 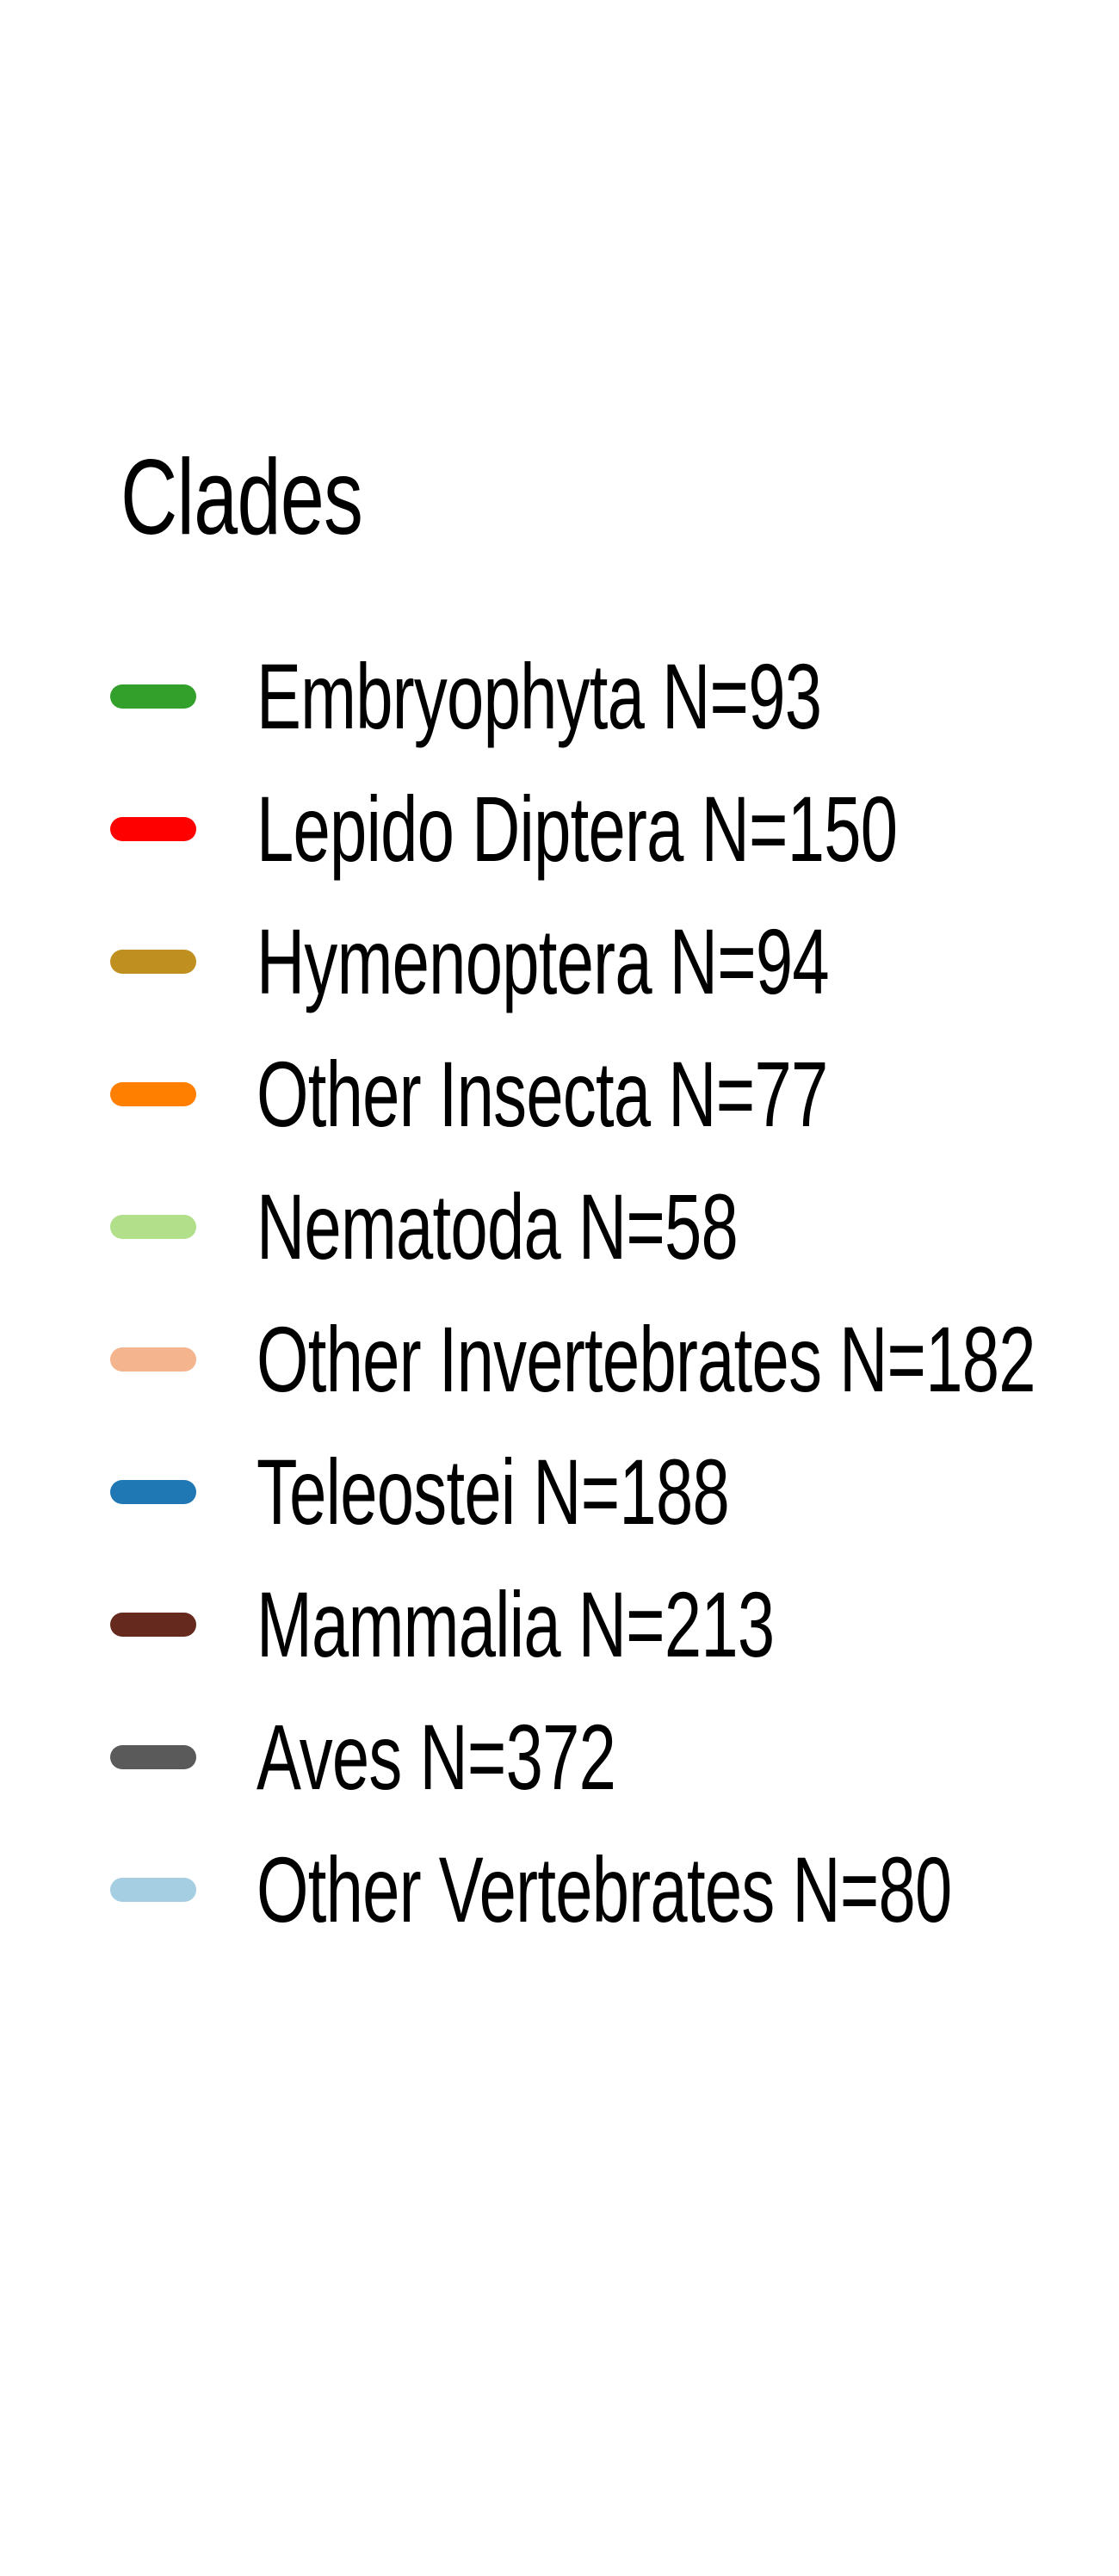 I want to click on legend-label: Teleostei N=188, so click(x=493, y=1492).